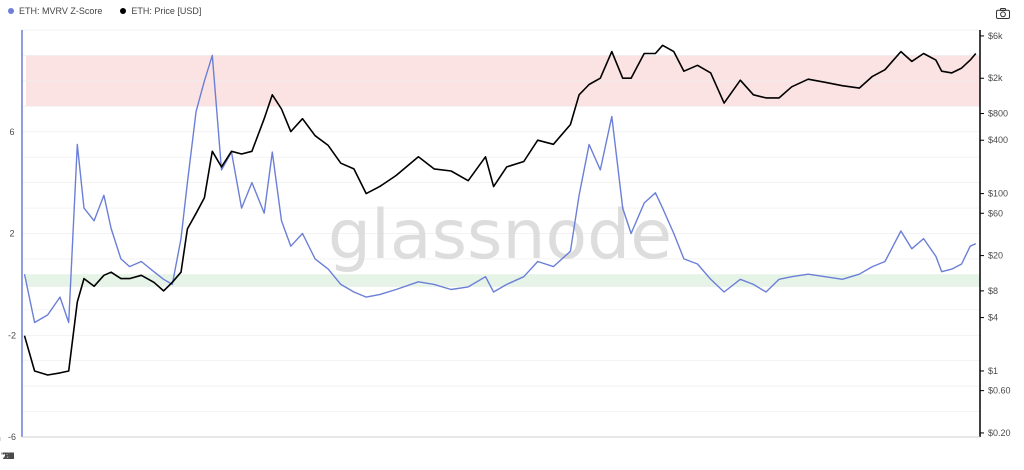 The width and height of the screenshot is (1024, 470). I want to click on legend-item-zscore: ETH: MVRV Z-Score, so click(55, 11).